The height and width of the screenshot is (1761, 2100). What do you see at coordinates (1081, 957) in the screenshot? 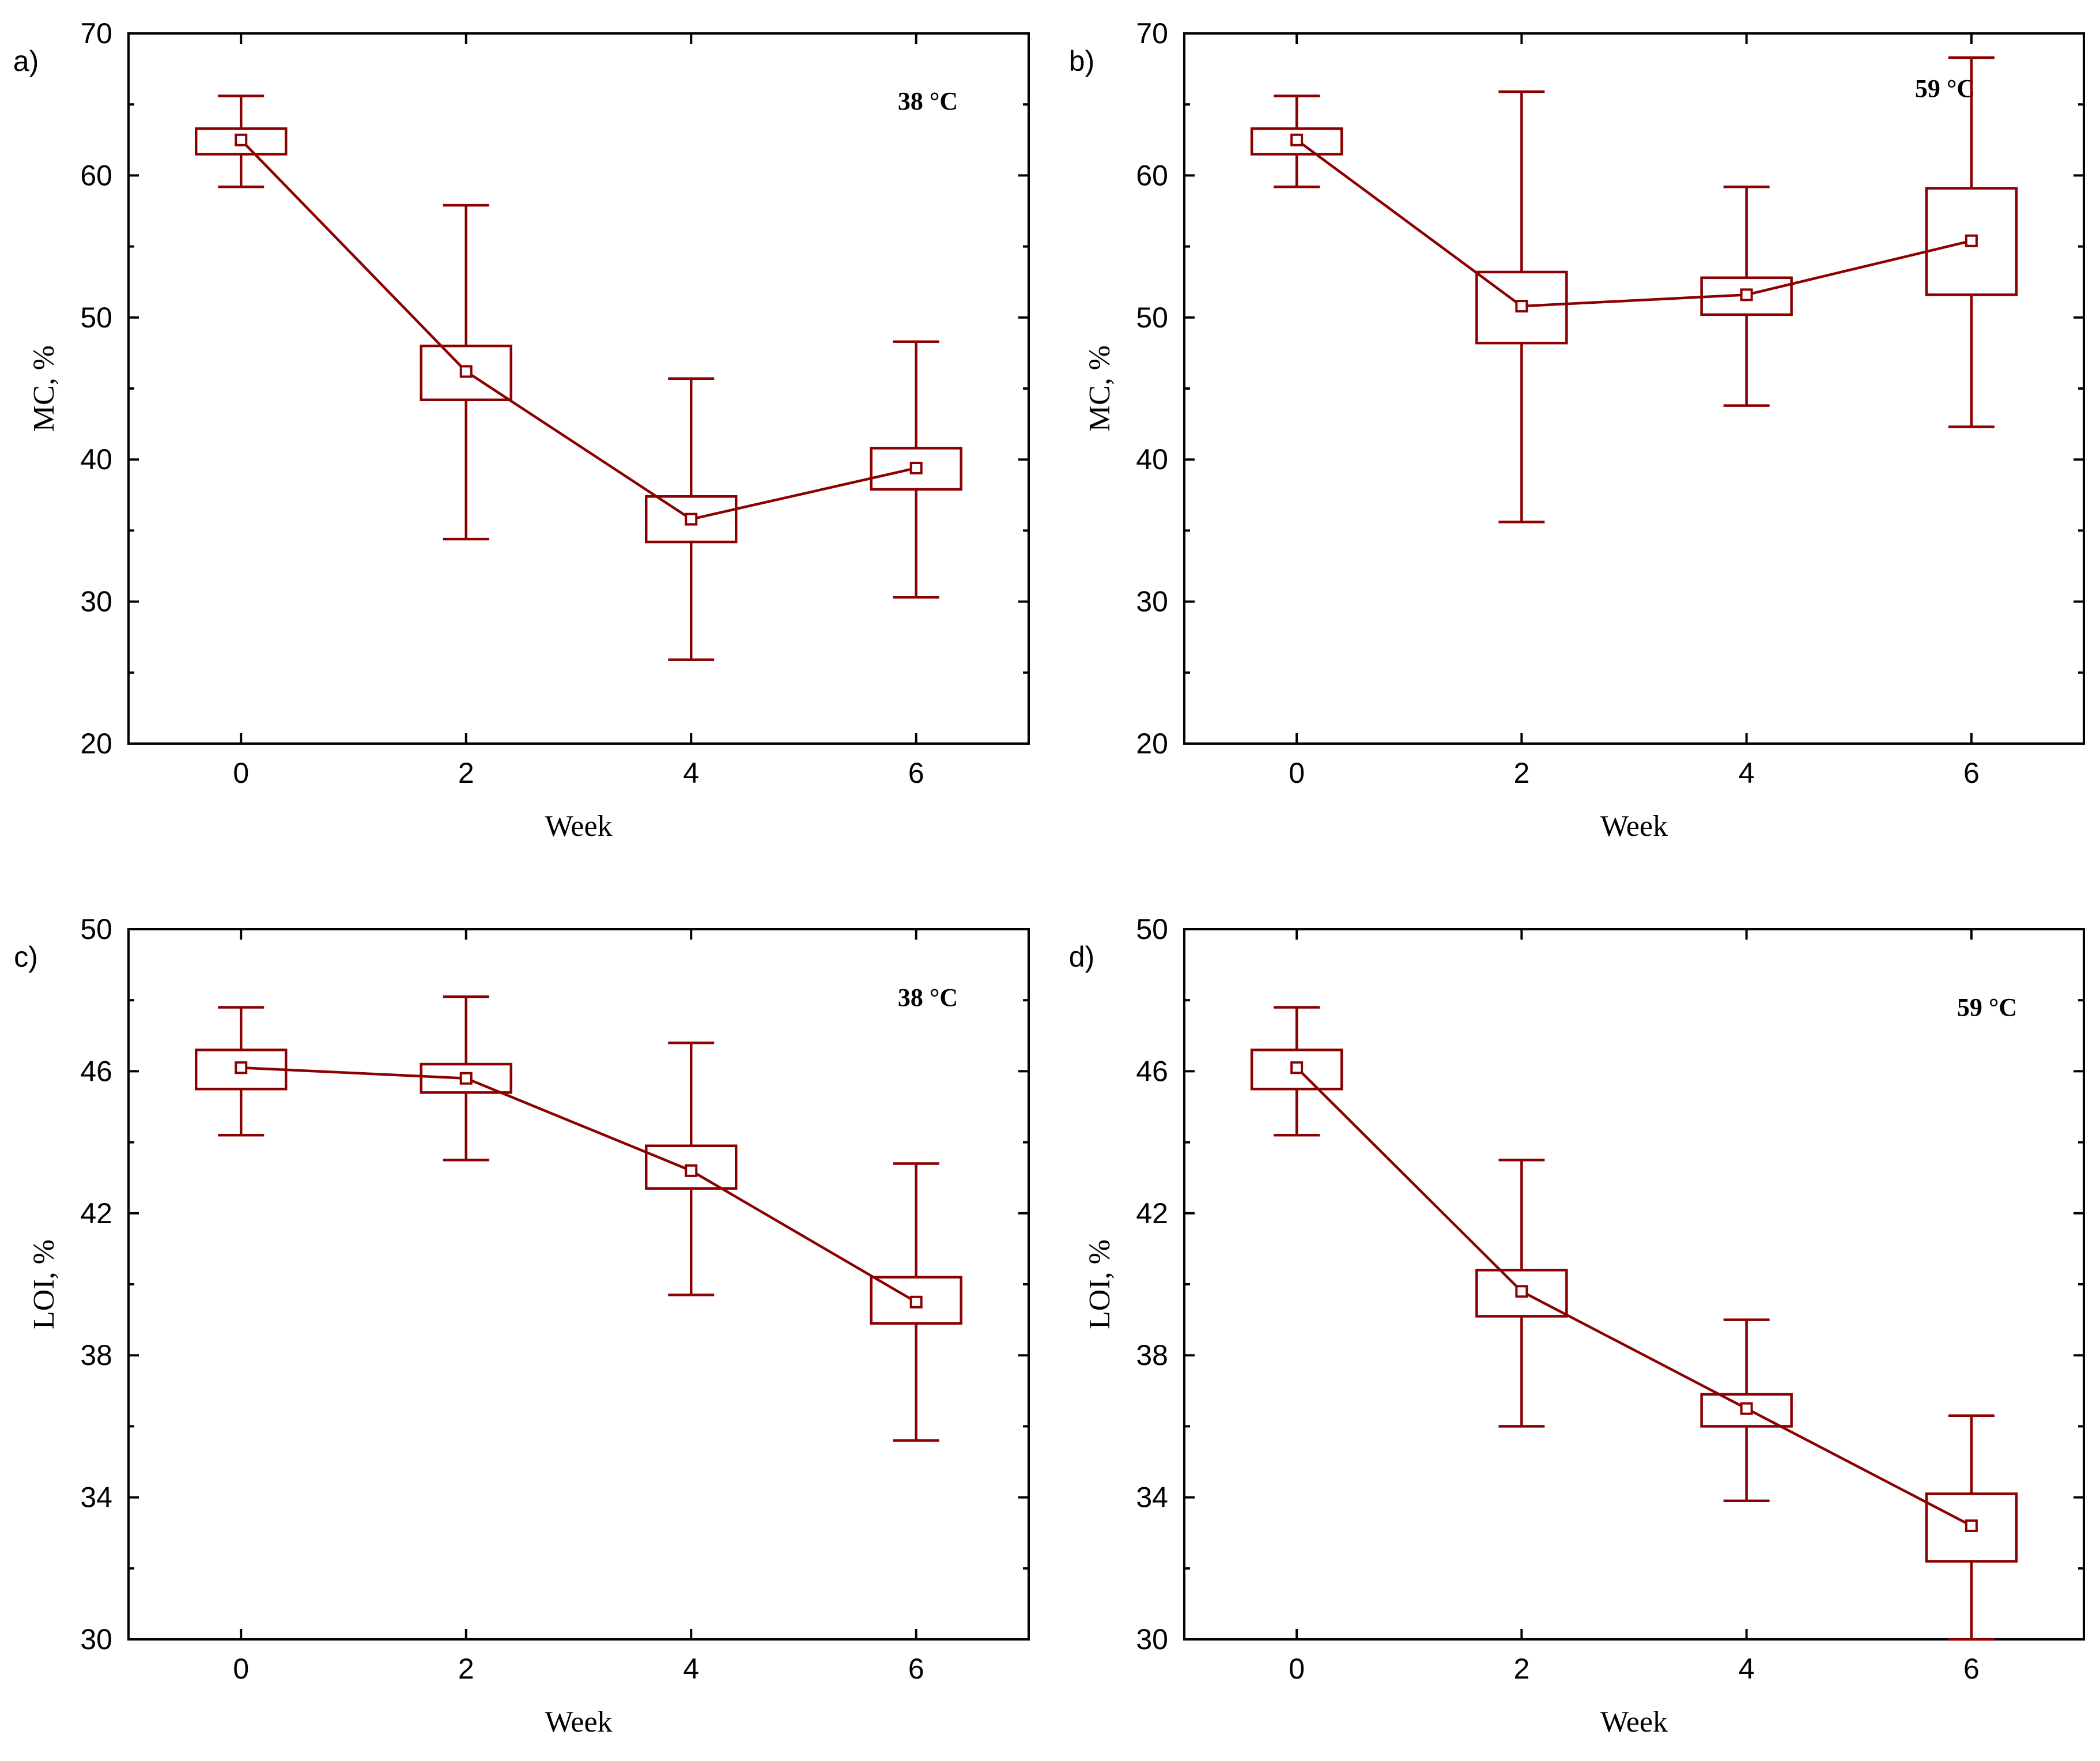
I see `panel-label: d)` at bounding box center [1081, 957].